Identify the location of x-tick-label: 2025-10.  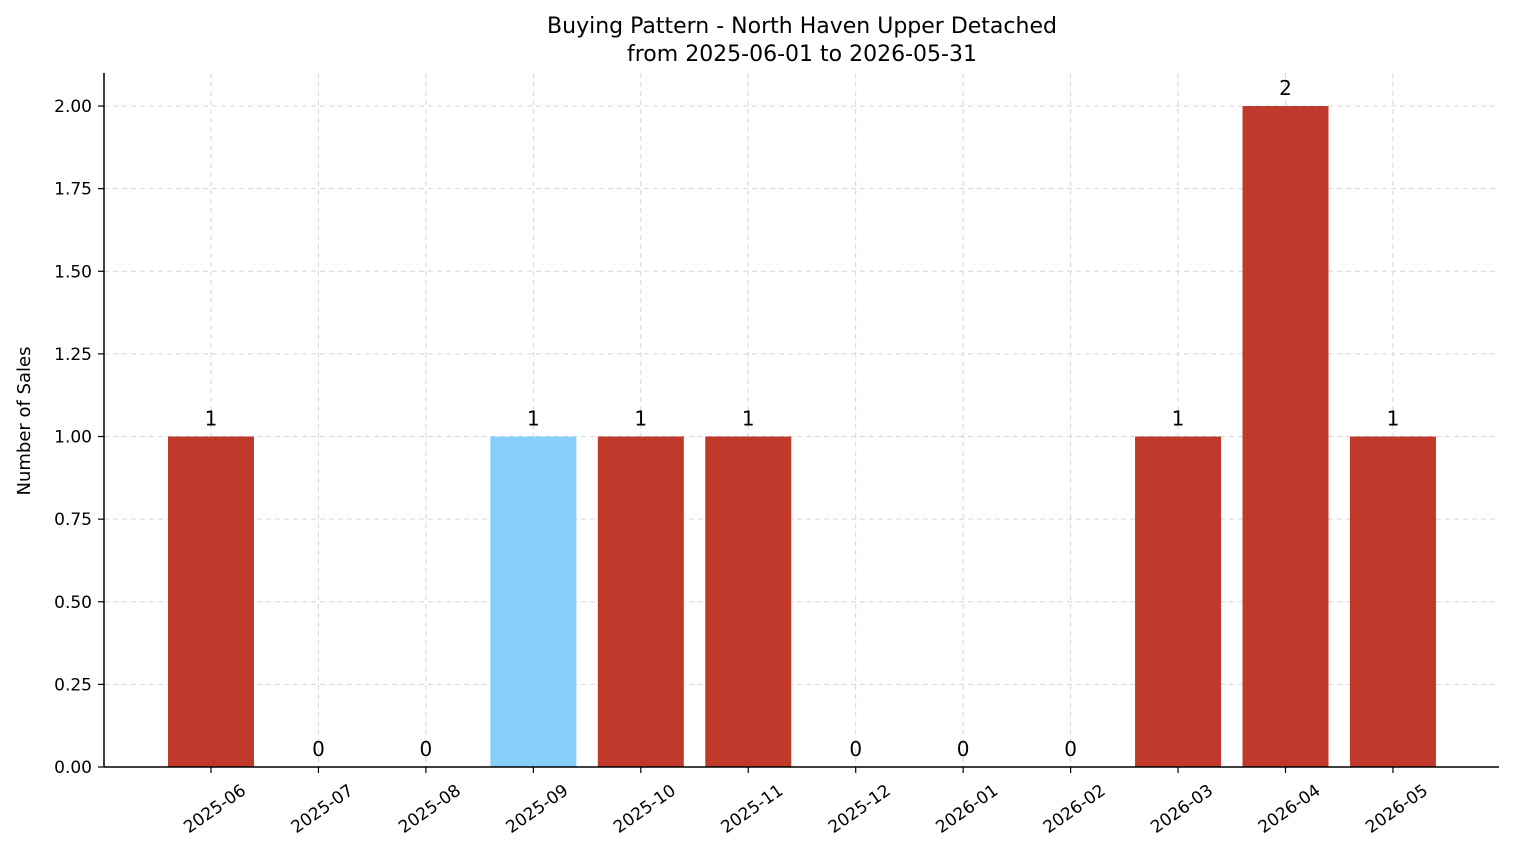
(645, 809).